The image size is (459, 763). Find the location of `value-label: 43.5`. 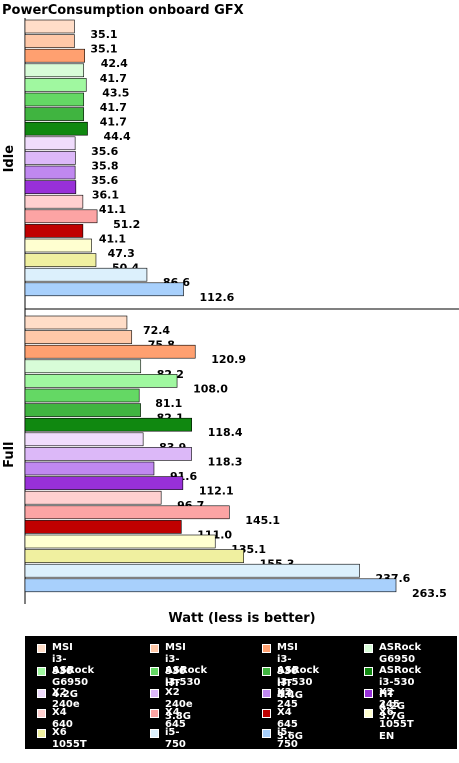

value-label: 43.5 is located at coordinates (115, 92).